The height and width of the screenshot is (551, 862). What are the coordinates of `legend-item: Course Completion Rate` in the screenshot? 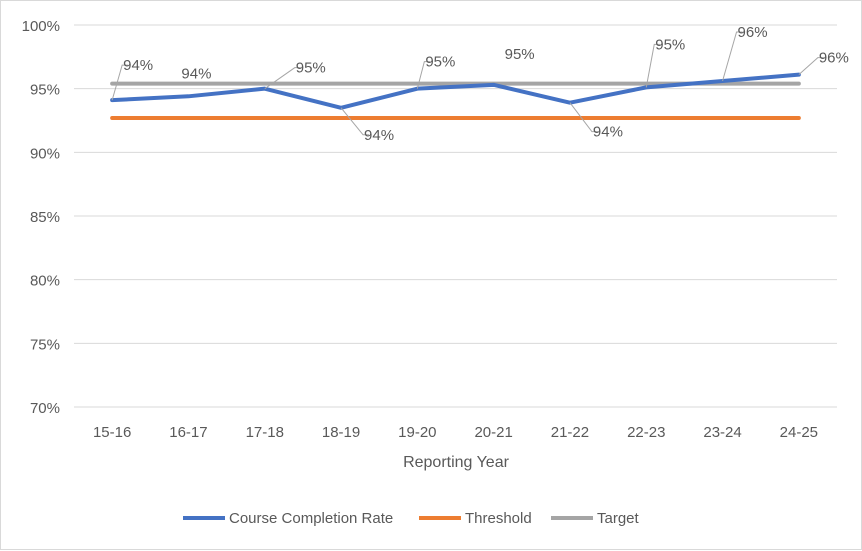 It's located at (288, 518).